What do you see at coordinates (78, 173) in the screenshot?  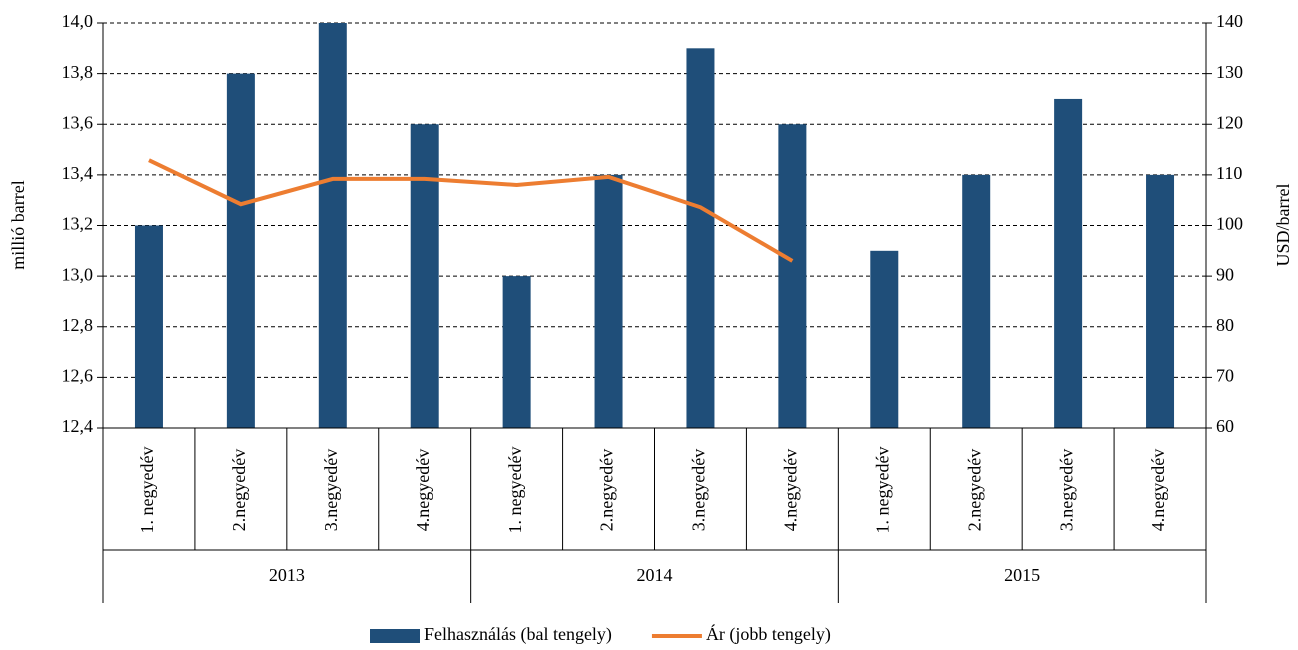 I see `y-tick-label: 13,4` at bounding box center [78, 173].